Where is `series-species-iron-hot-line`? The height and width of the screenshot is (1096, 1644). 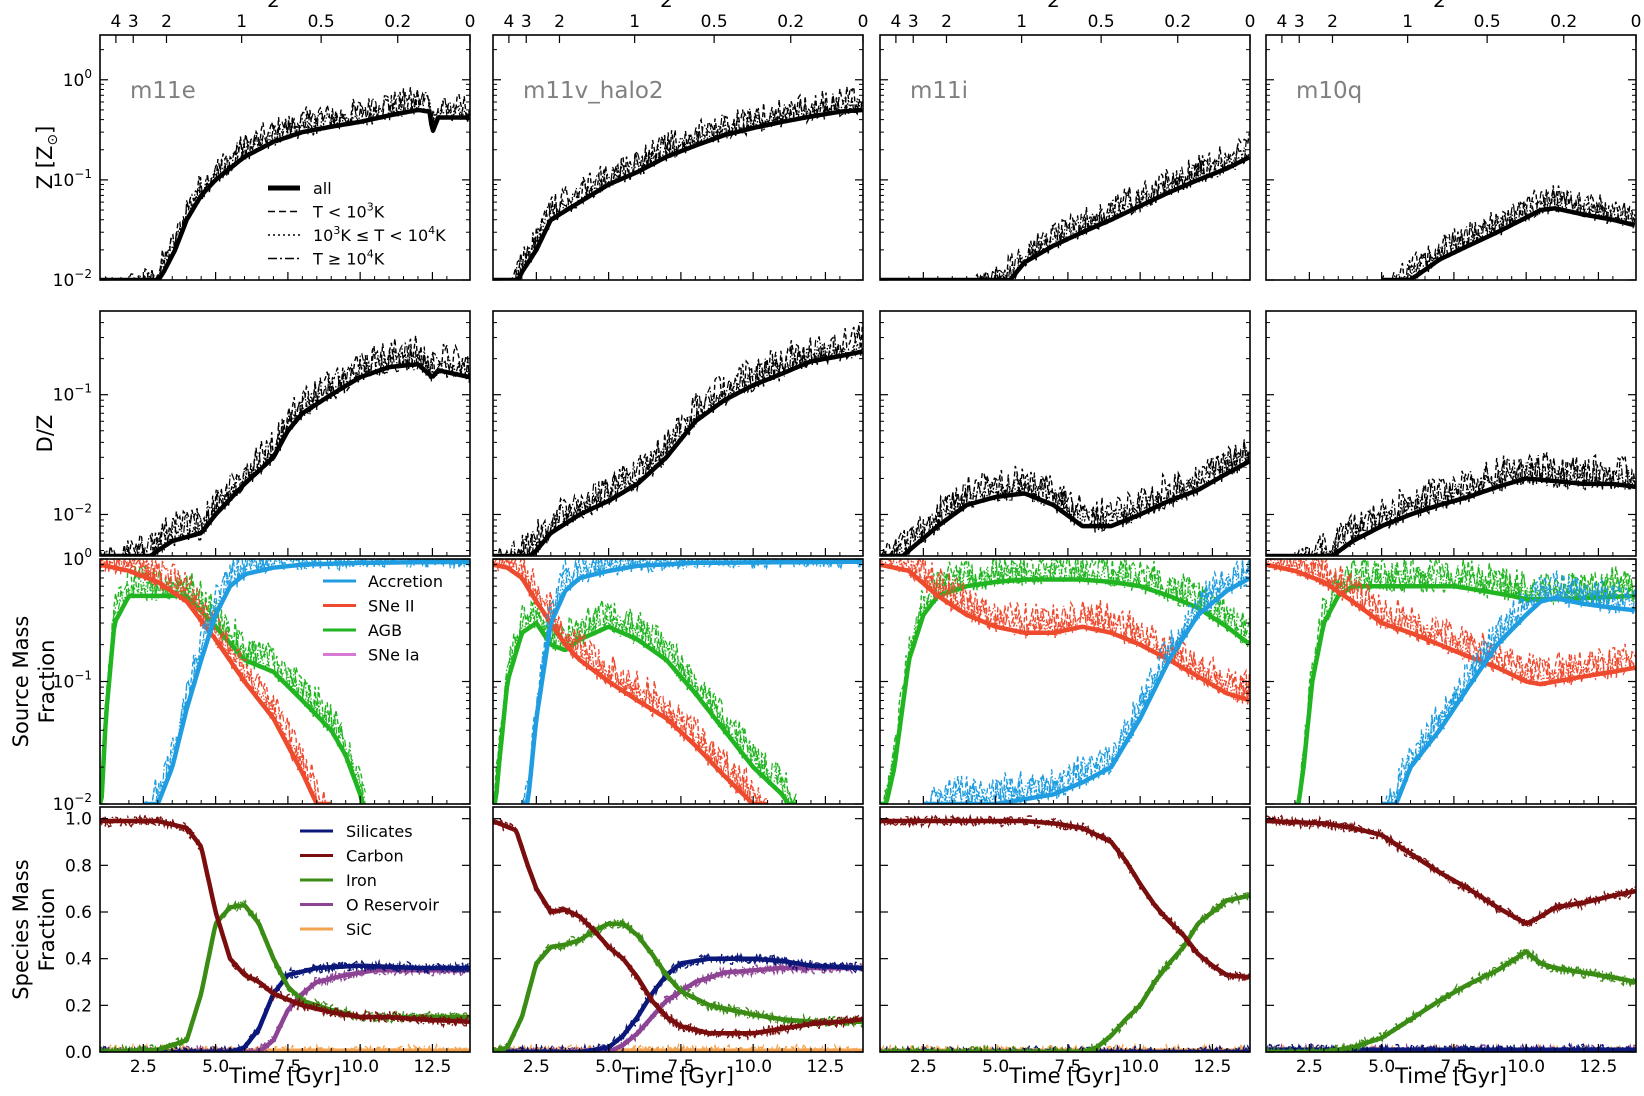
series-species-iron-hot-line is located at coordinates (1065, 971).